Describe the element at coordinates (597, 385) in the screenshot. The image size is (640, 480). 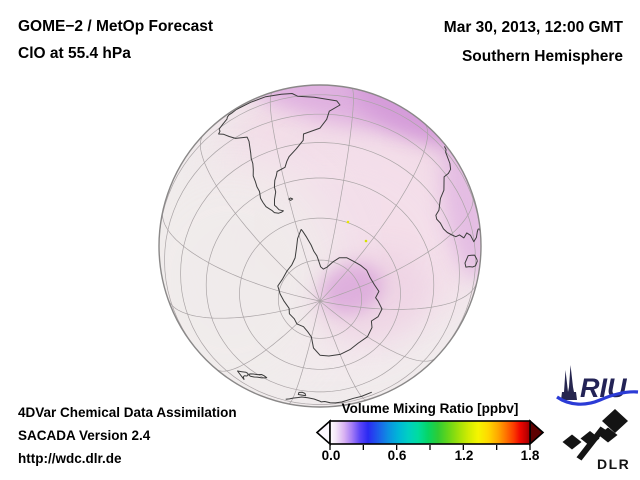
I see `riu-logo: RIU` at that location.